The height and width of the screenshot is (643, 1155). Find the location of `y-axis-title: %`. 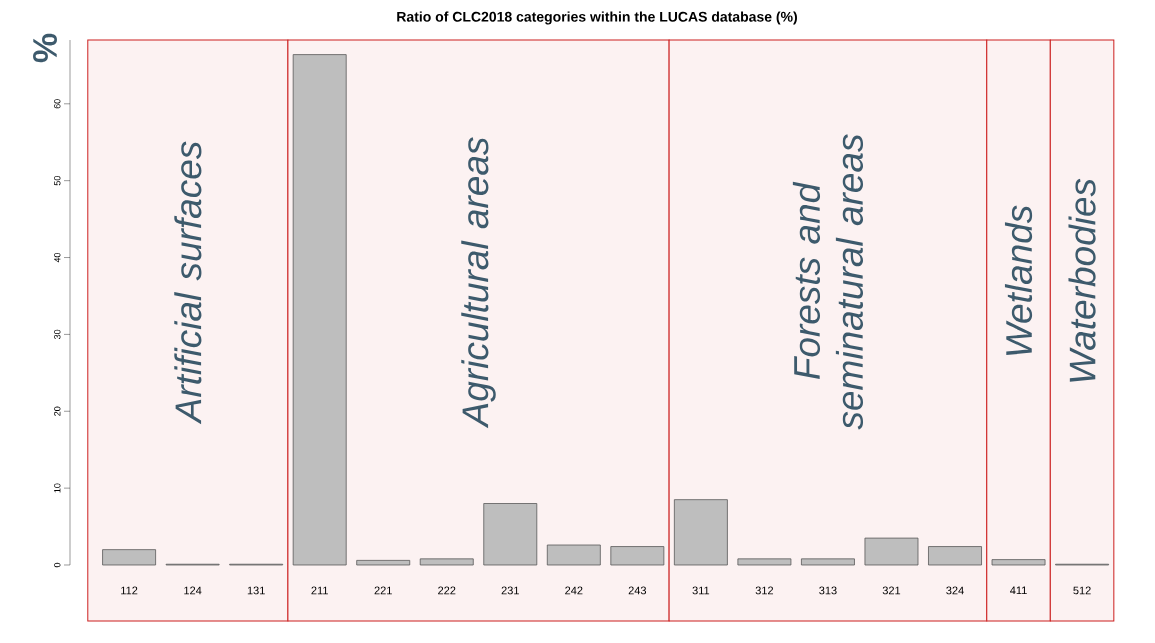

y-axis-title: % is located at coordinates (45, 48).